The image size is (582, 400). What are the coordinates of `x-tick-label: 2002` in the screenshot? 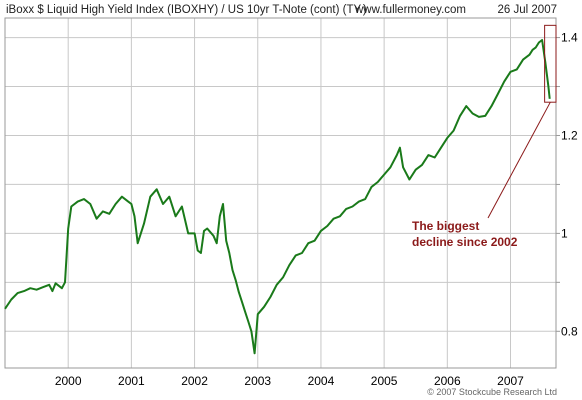 It's located at (194, 381).